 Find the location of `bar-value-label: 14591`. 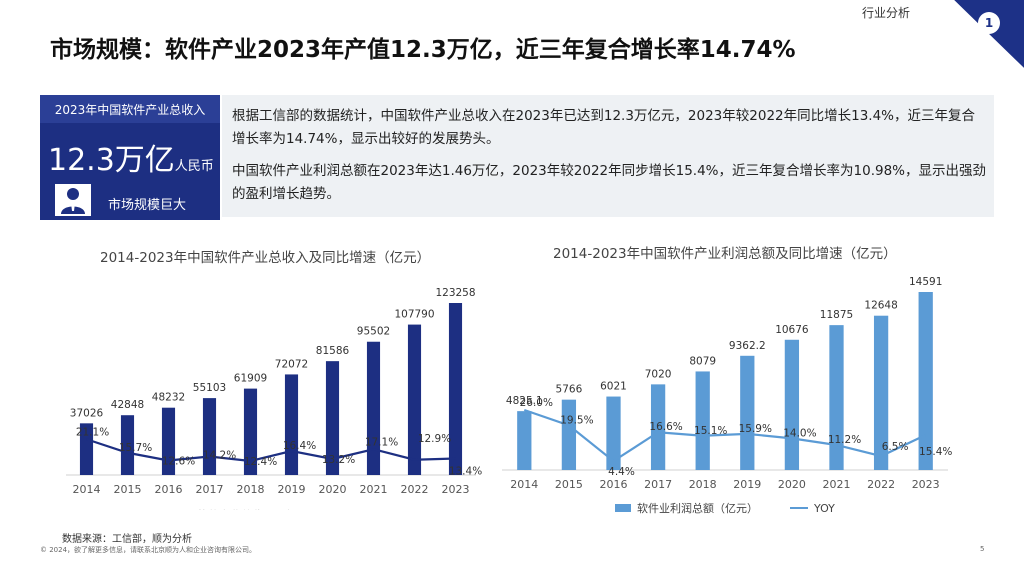

bar-value-label: 14591 is located at coordinates (925, 282).